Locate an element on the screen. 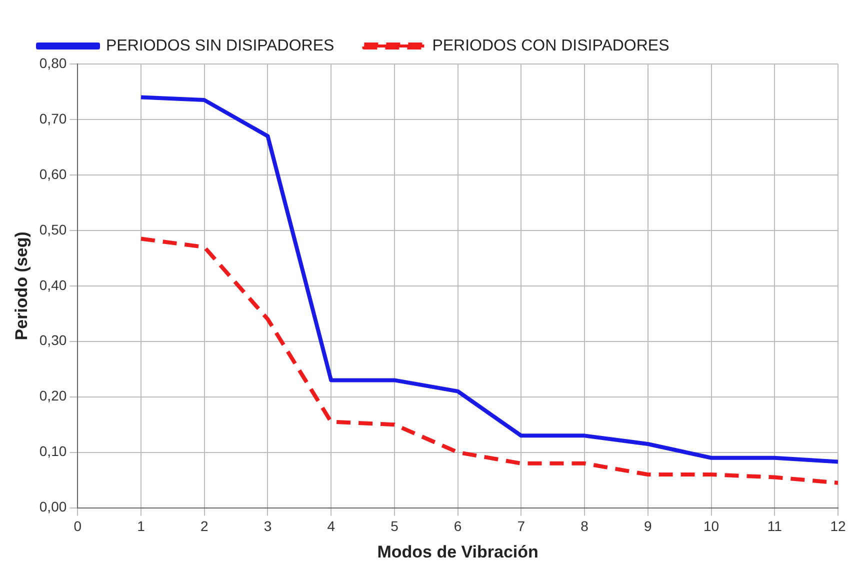 This screenshot has width=860, height=575. x-tick-label: 1 is located at coordinates (141, 526).